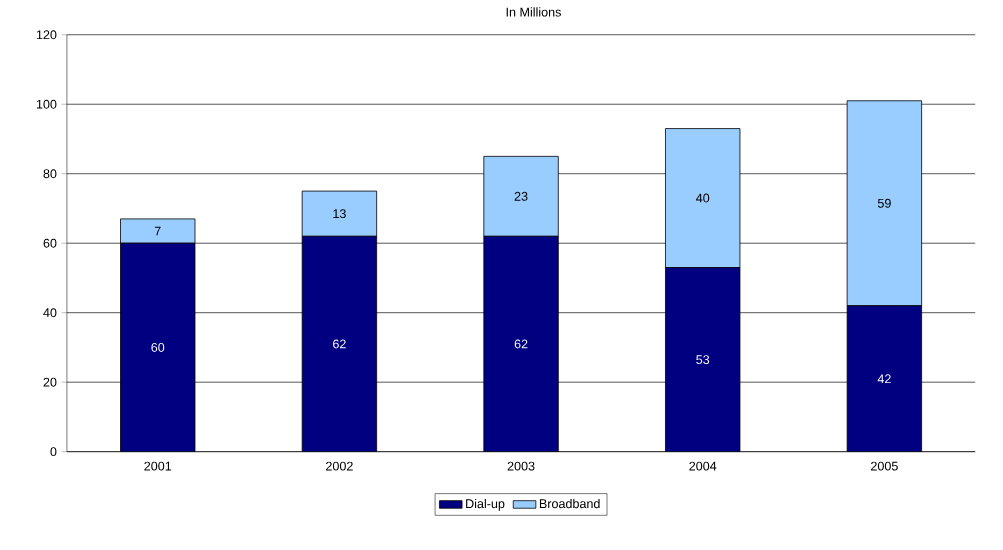 The width and height of the screenshot is (1003, 550). I want to click on data-label: 60, so click(158, 347).